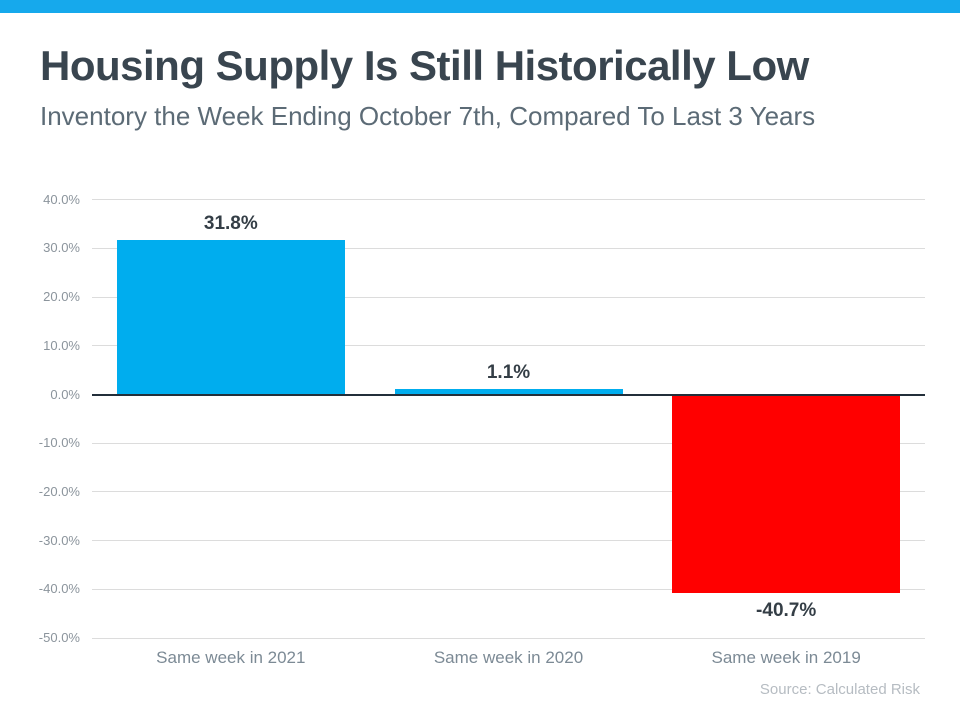 The image size is (960, 720). Describe the element at coordinates (231, 657) in the screenshot. I see `x-axis-label-same-week-in-2021: Same week in 2021` at that location.